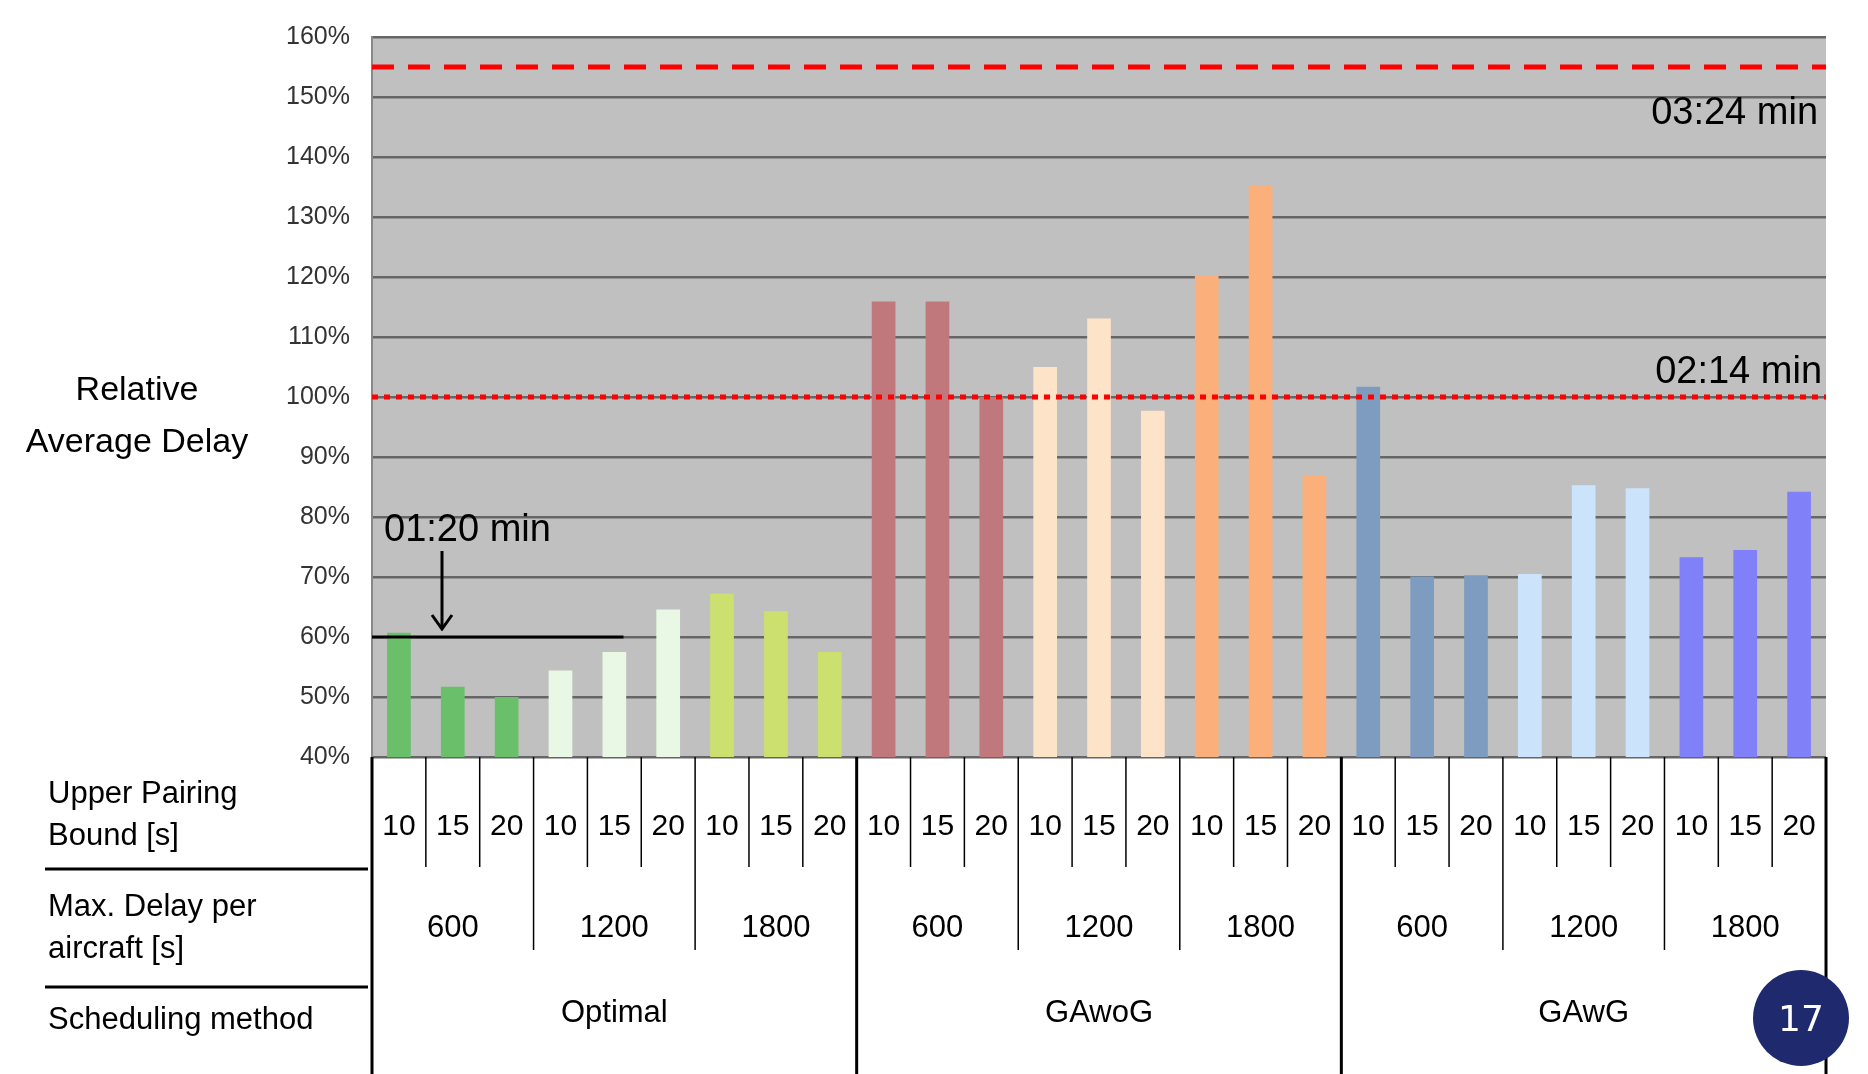  I want to click on x-axis-title: Upper Pairing Bound [s], so click(143, 813).